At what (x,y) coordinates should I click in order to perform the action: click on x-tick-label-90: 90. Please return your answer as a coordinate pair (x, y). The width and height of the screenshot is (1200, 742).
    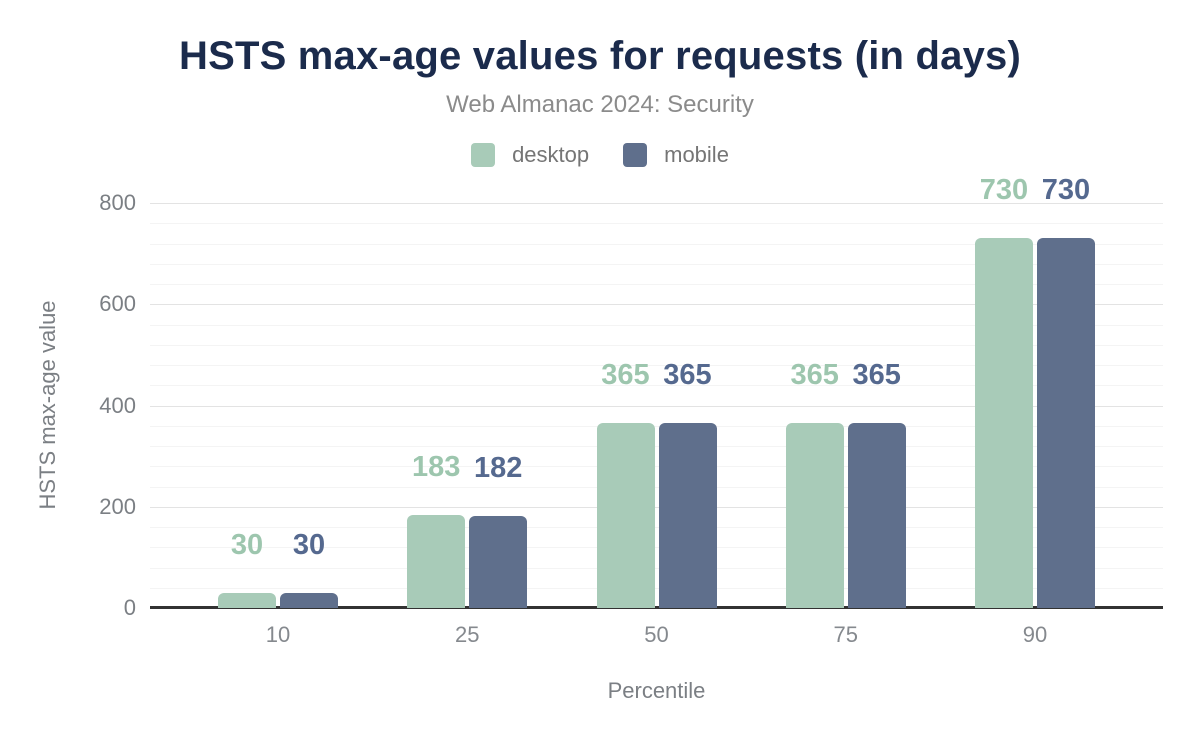
    Looking at the image, I should click on (1035, 634).